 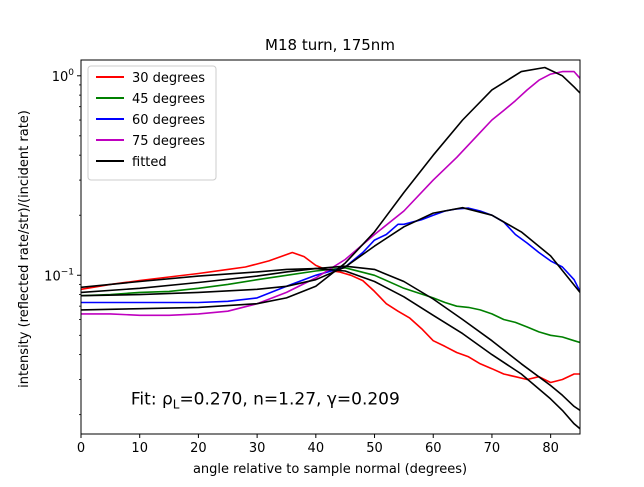 I want to click on fit-annotation: Fit: ρL=0.270, n=1.27, γ=0.209, so click(x=265, y=400).